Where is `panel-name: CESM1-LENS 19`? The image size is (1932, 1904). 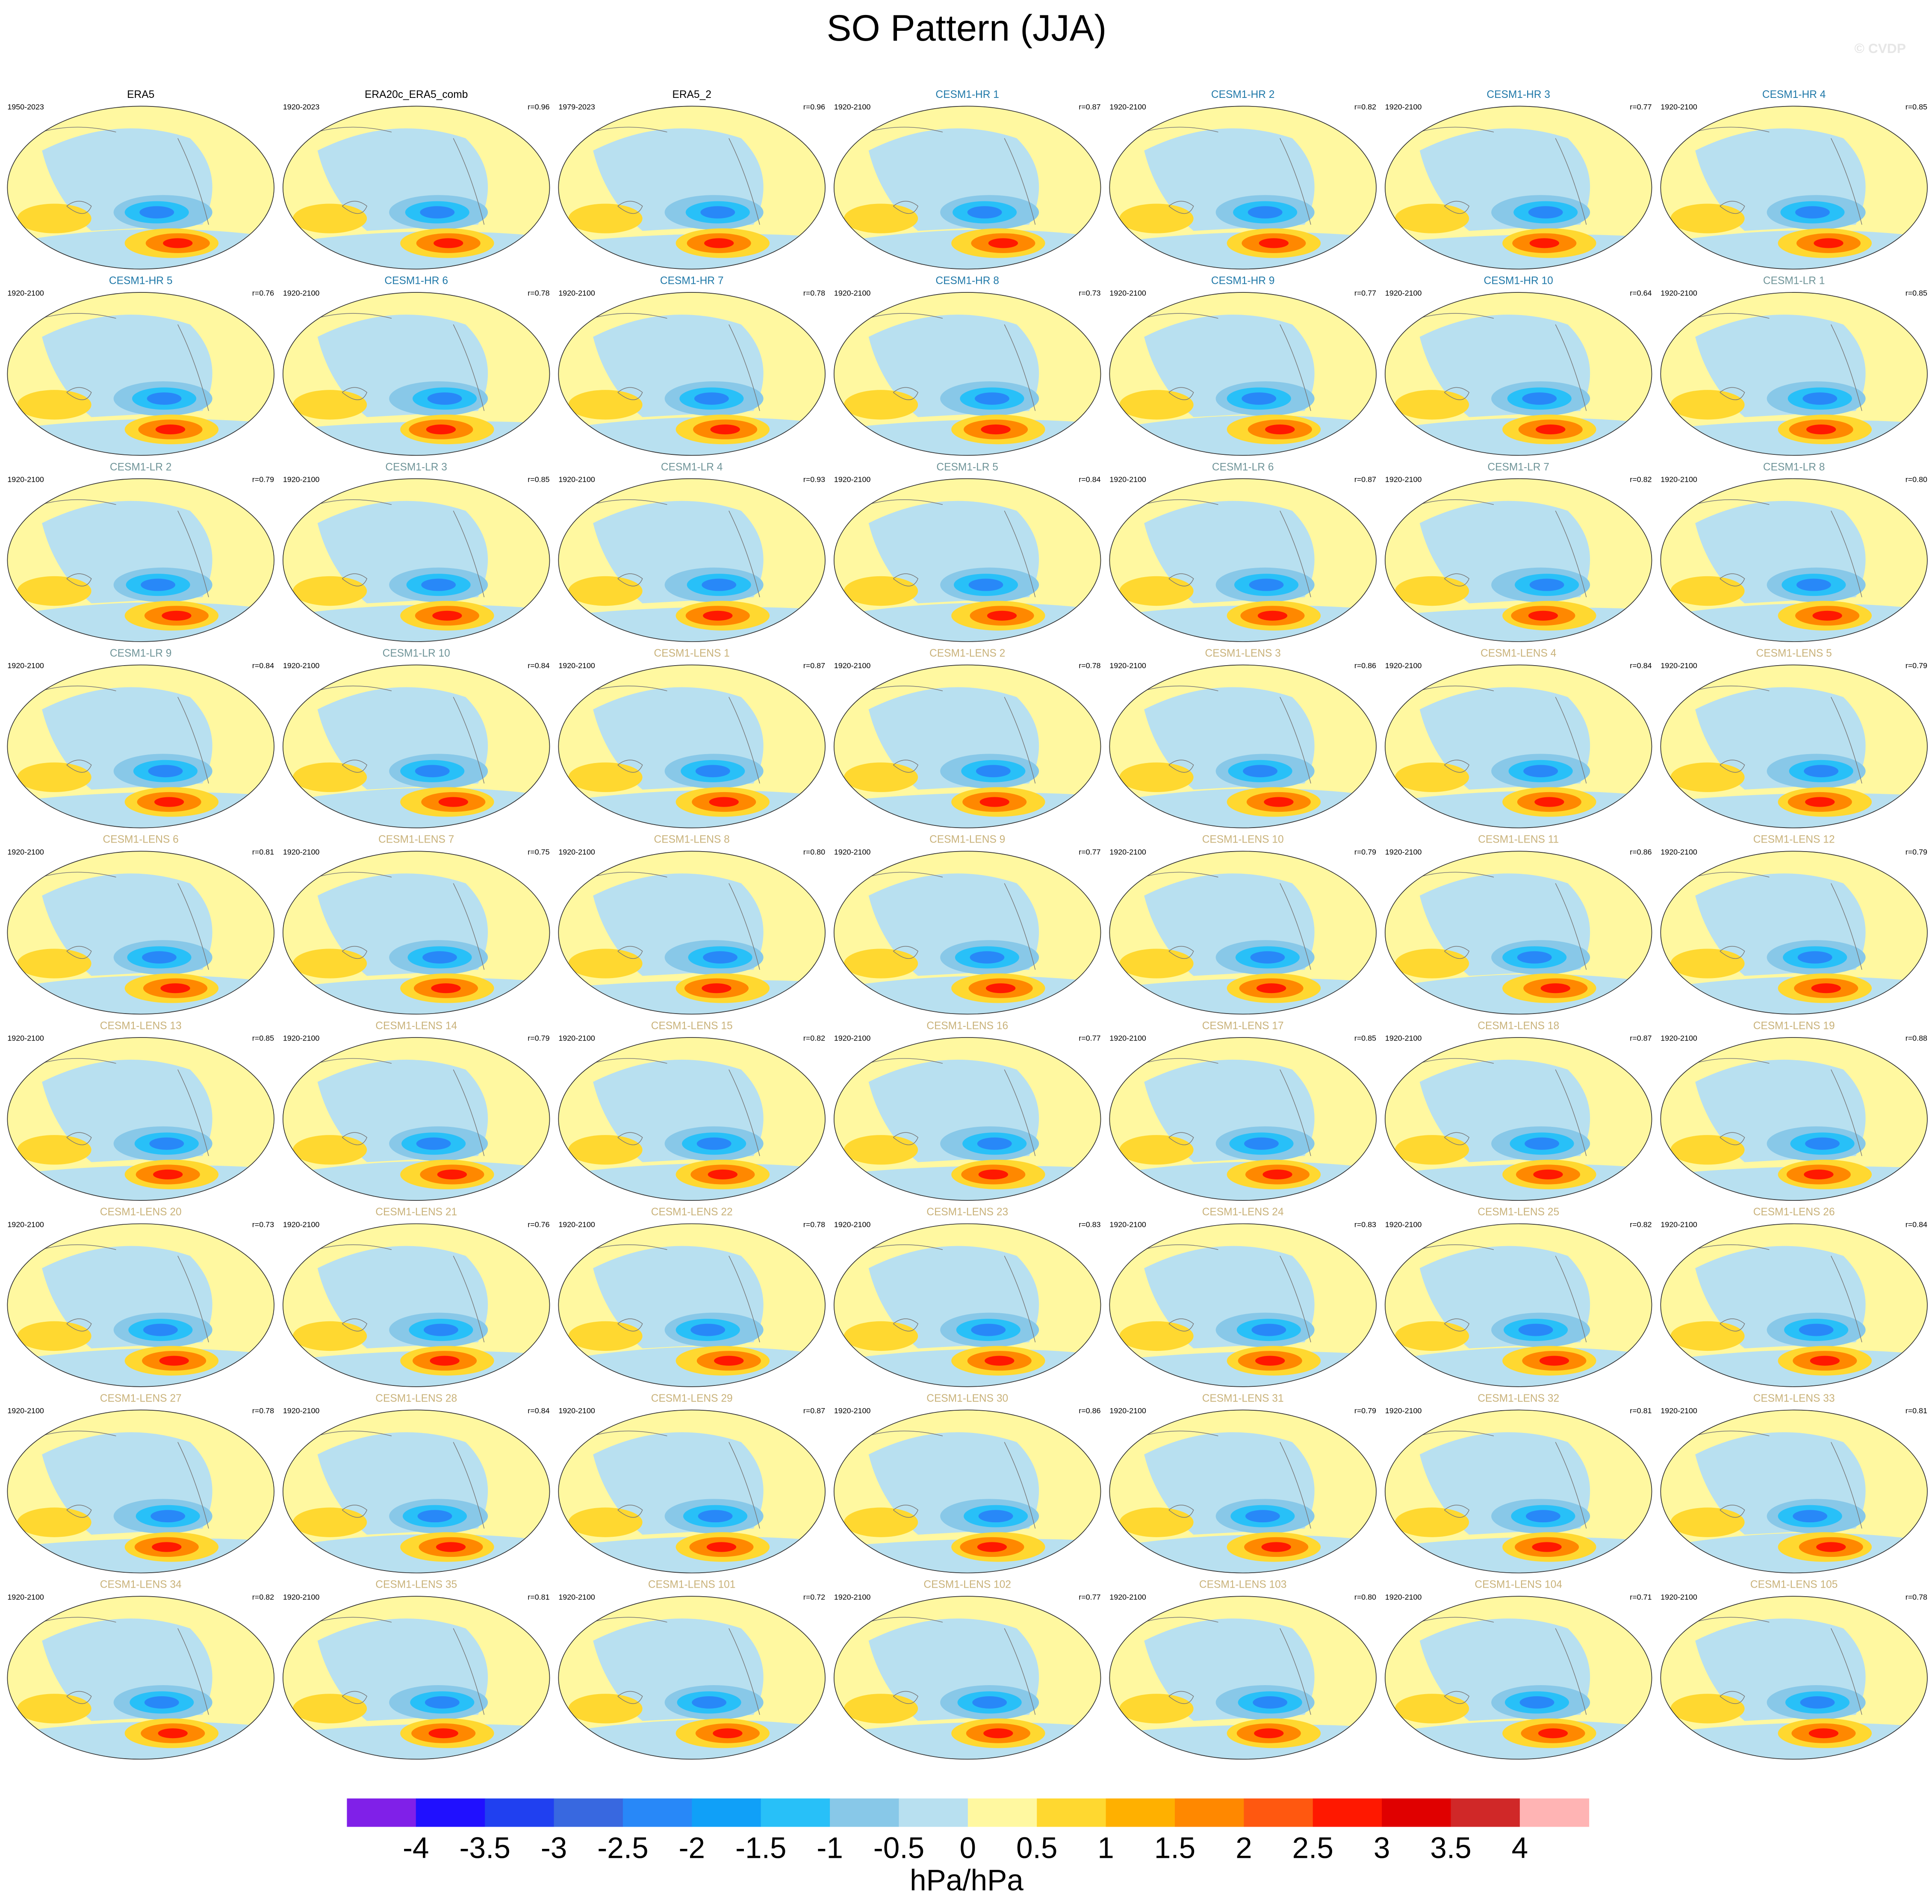
panel-name: CESM1-LENS 19 is located at coordinates (1794, 1026).